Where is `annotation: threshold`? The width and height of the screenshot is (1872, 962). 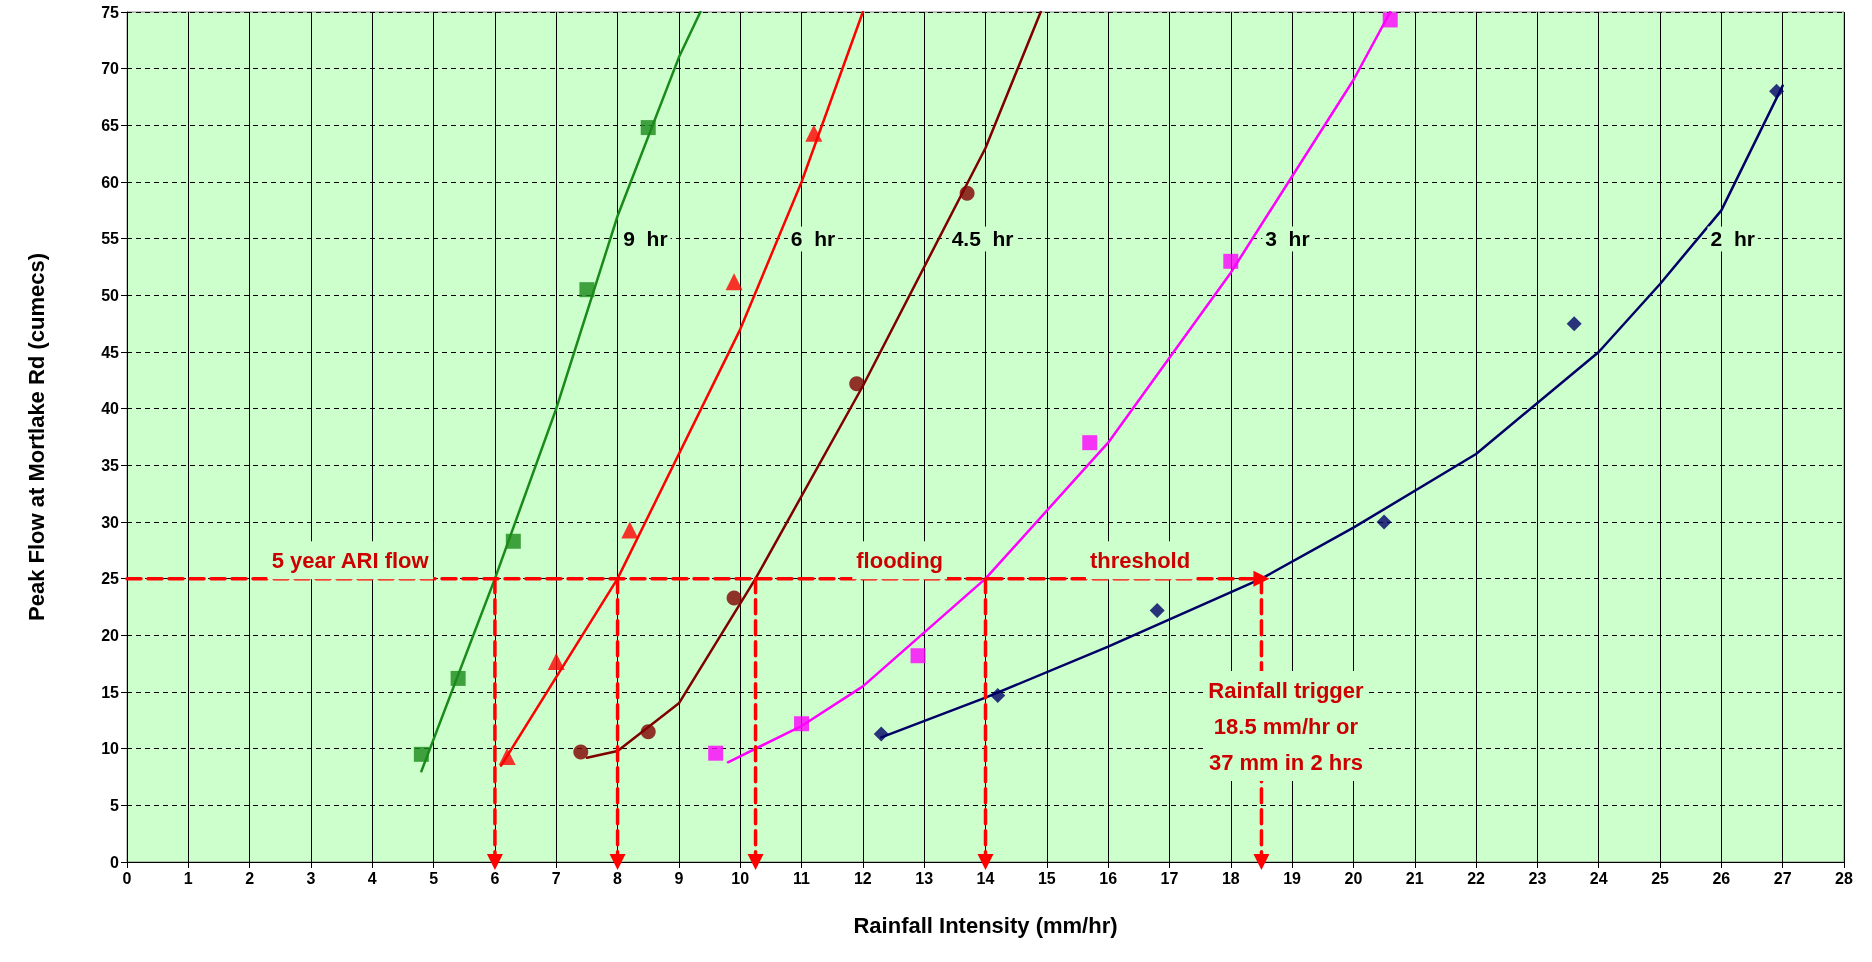 annotation: threshold is located at coordinates (1140, 560).